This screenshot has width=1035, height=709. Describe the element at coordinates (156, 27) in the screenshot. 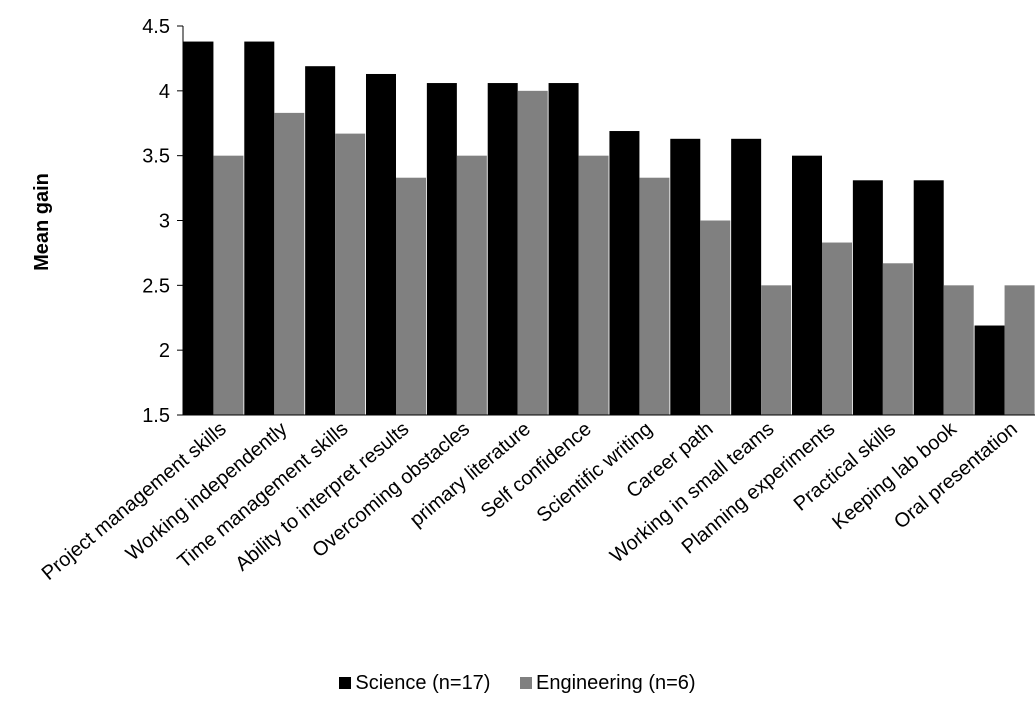

I see `y-tick-label: 4.5` at that location.